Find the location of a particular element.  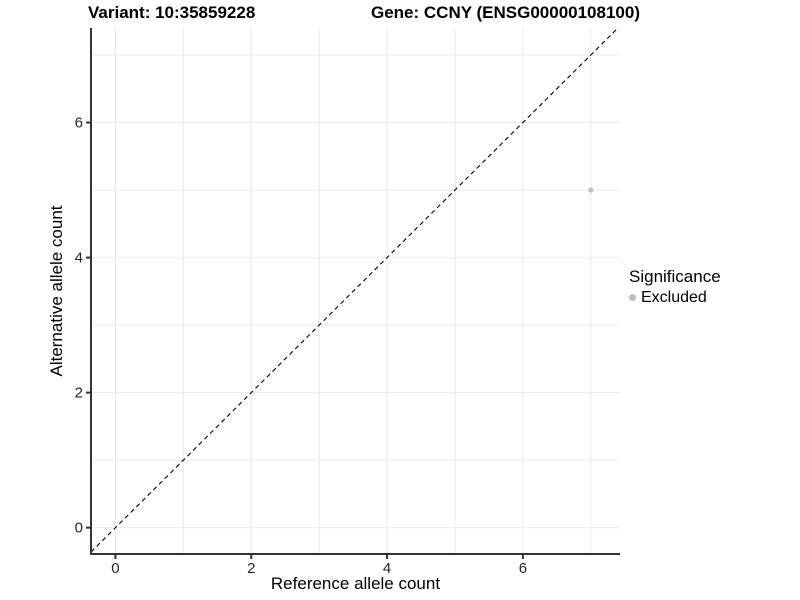

x-tick-label: 6 is located at coordinates (523, 568).